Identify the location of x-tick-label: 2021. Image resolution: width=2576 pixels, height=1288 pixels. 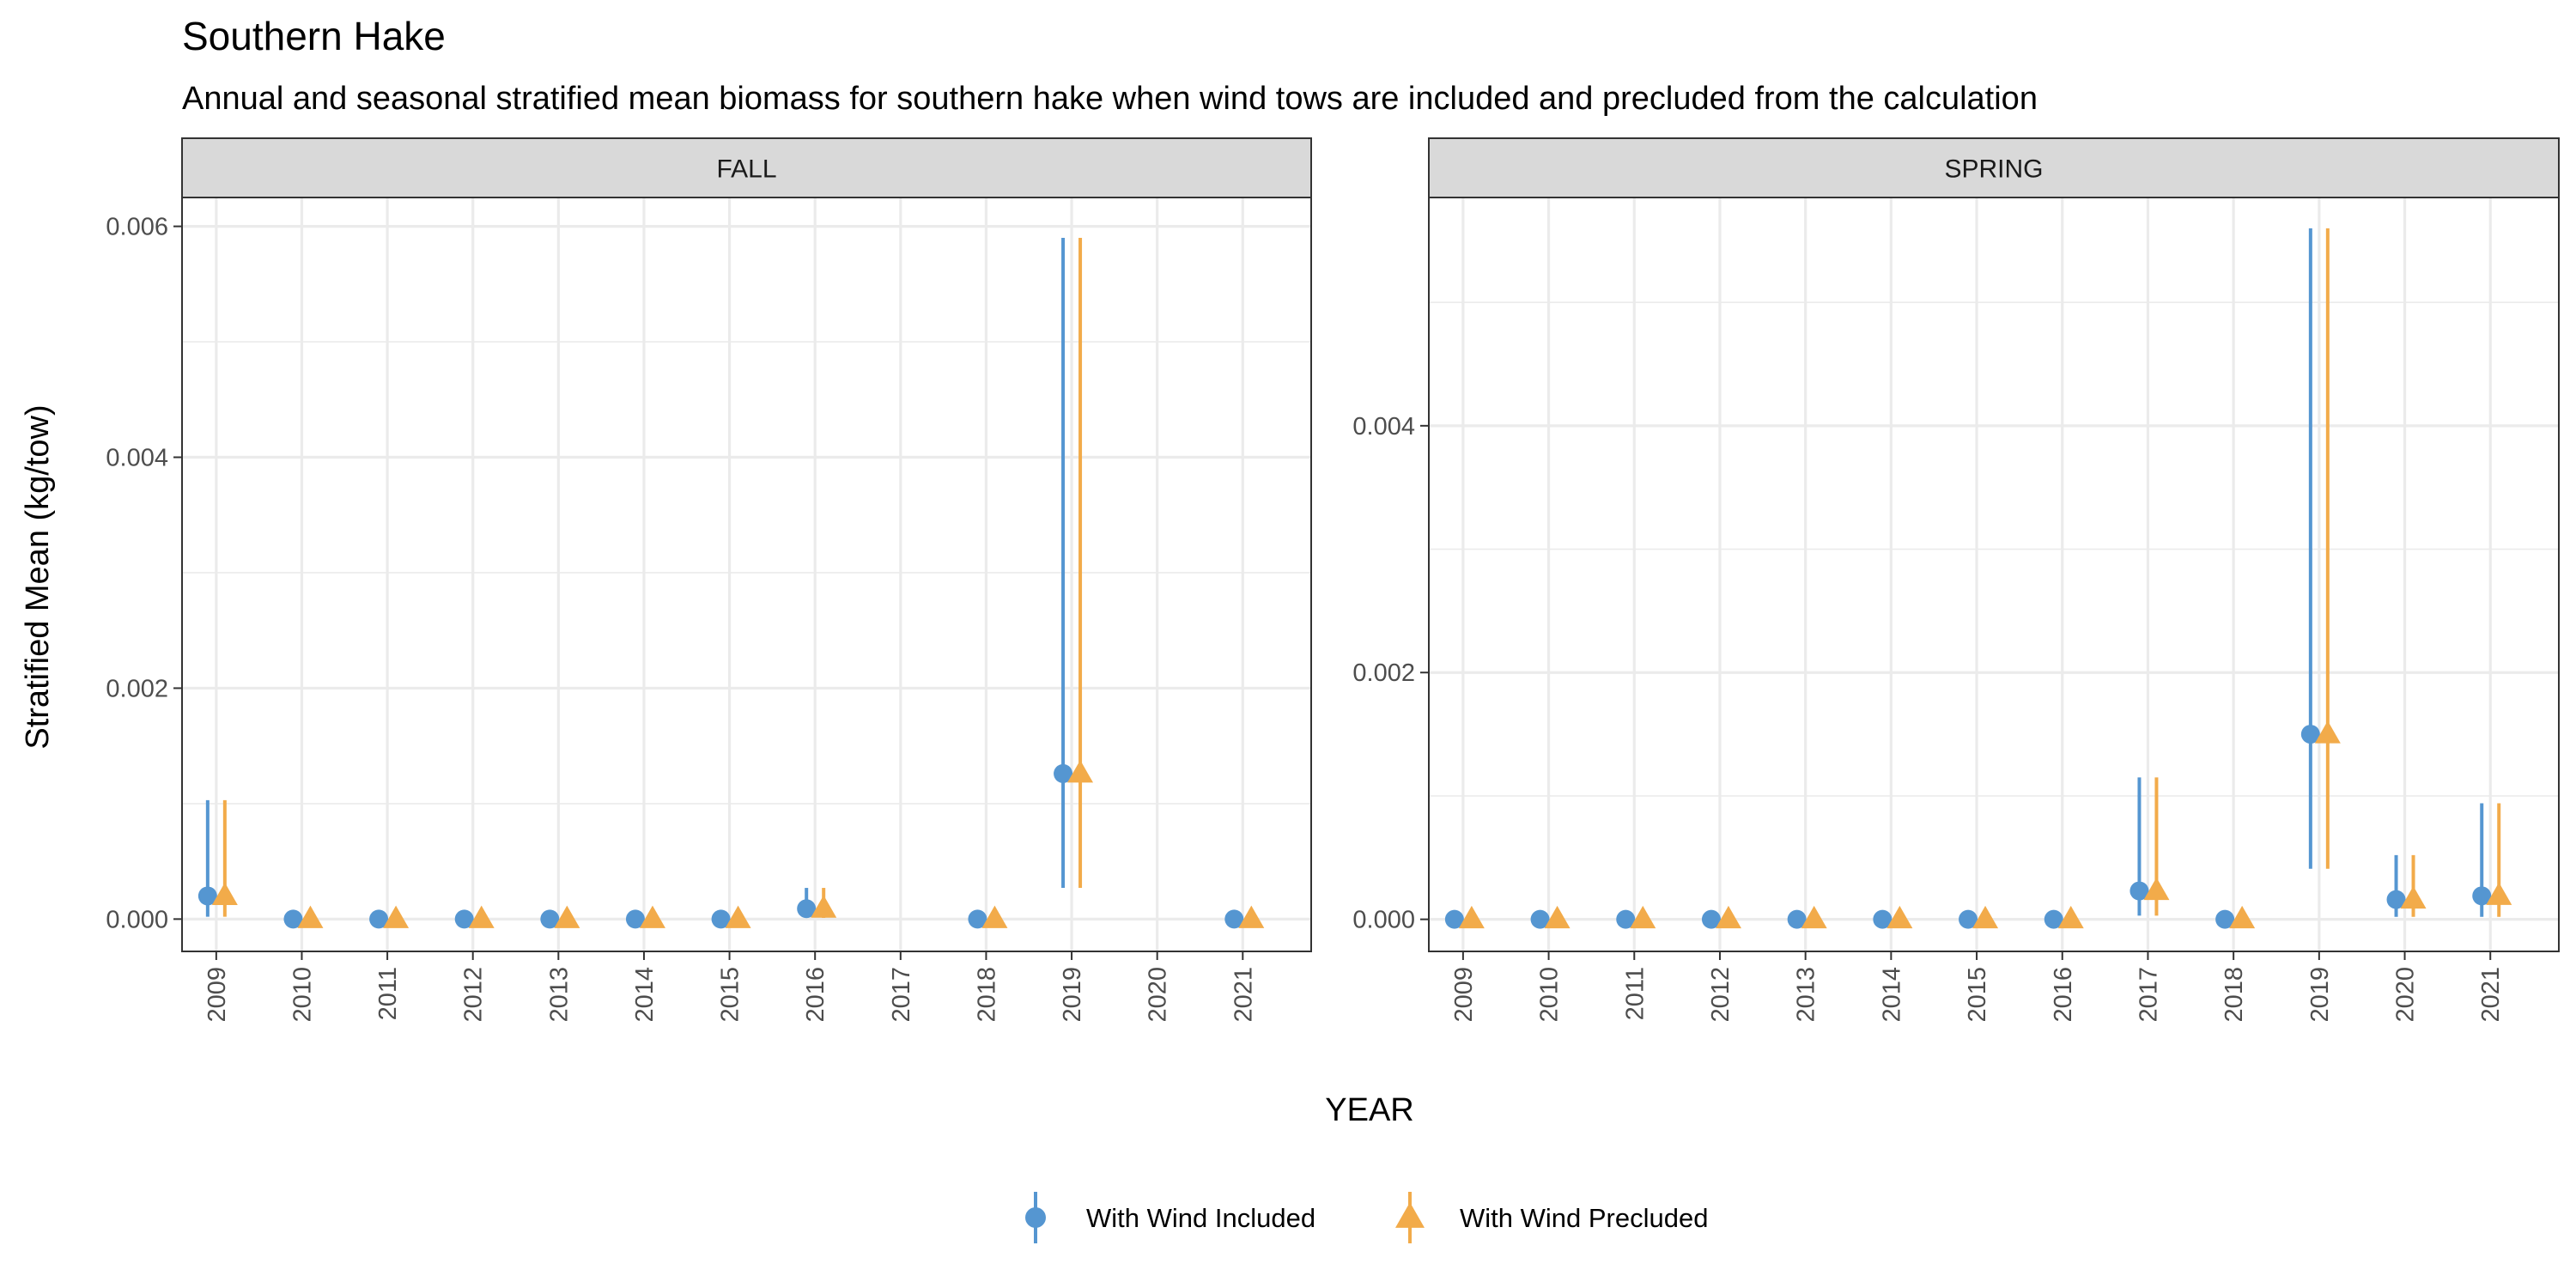
(2491, 995).